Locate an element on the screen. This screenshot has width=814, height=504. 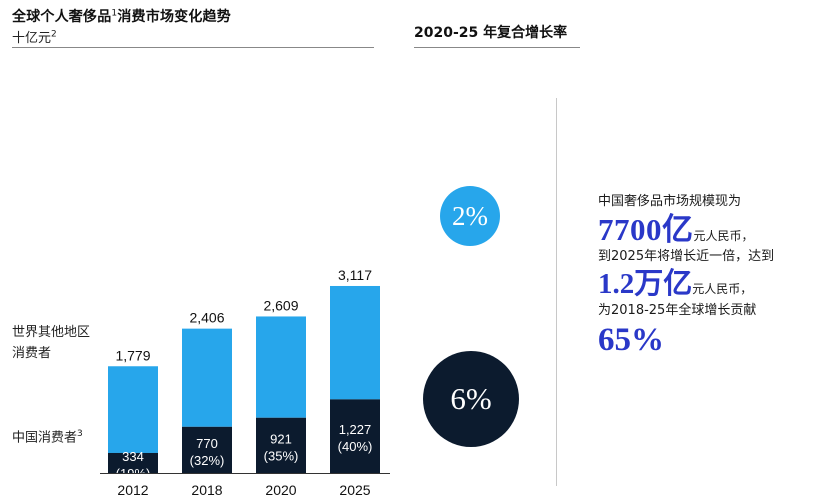
china-value-label-2020: 921 is located at coordinates (281, 438).